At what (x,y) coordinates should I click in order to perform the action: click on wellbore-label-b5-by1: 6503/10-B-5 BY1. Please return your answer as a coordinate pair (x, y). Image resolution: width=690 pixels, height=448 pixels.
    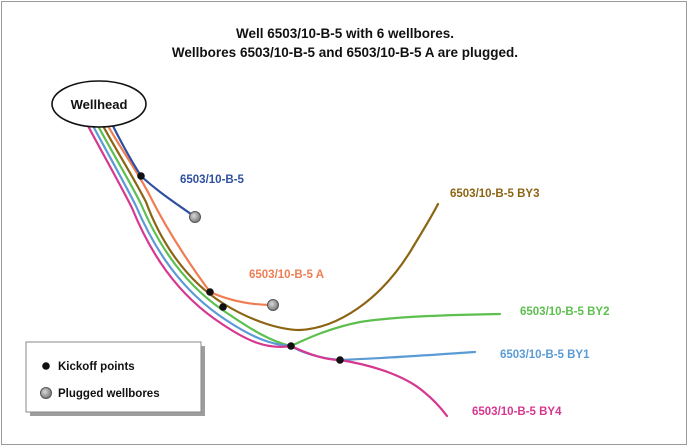
    Looking at the image, I should click on (545, 355).